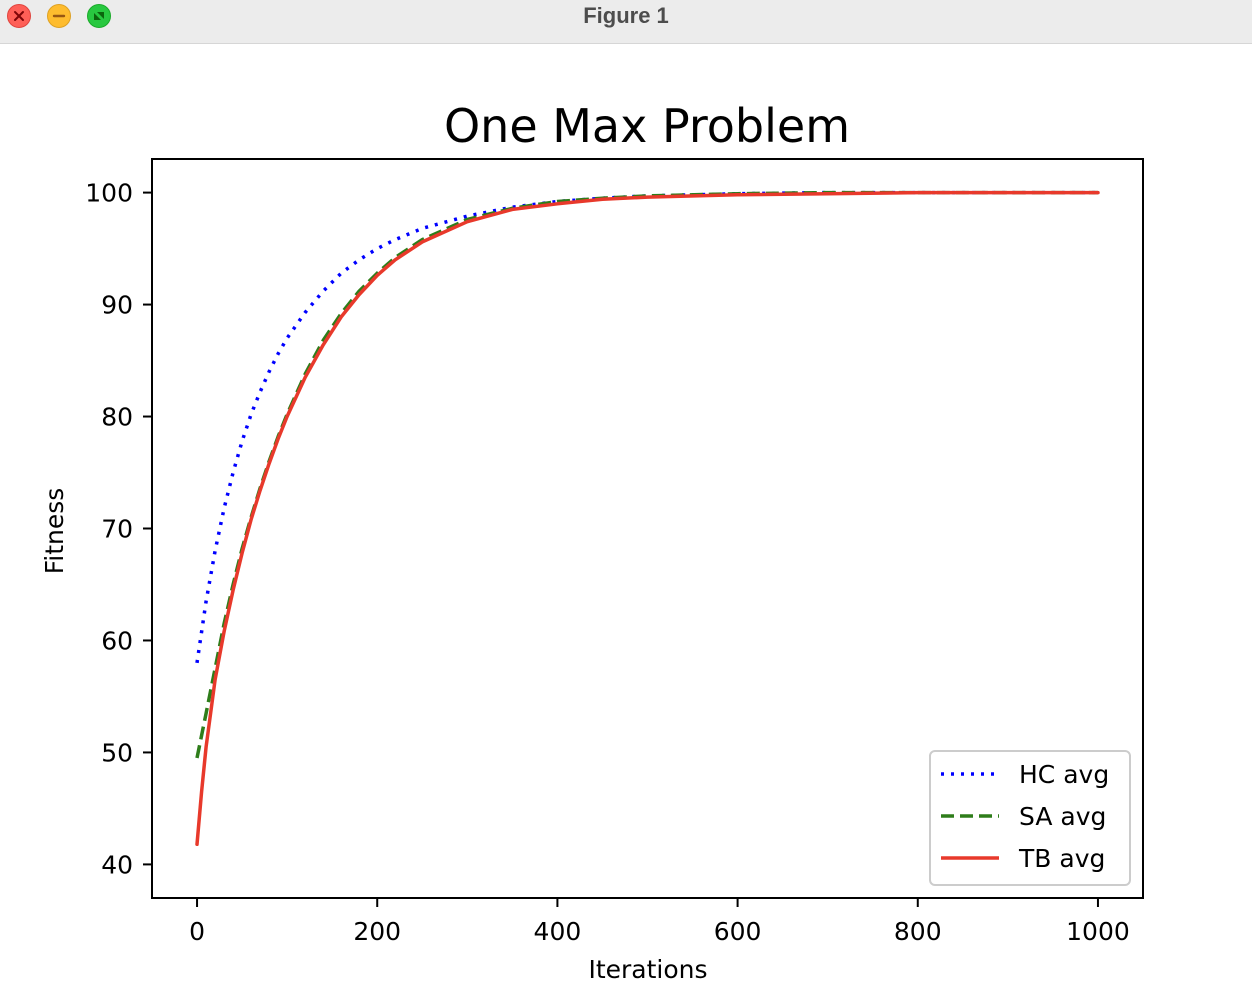  Describe the element at coordinates (558, 931) in the screenshot. I see `x-tick-label: 400` at that location.